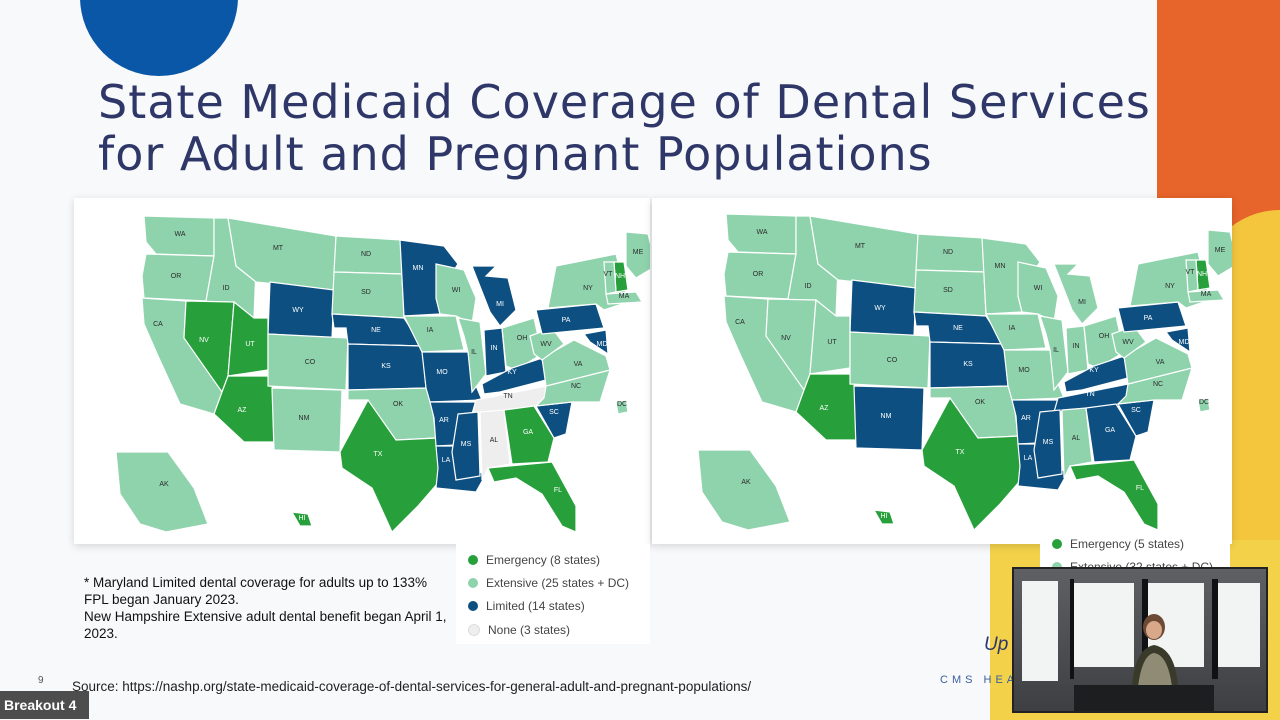  Describe the element at coordinates (886, 416) in the screenshot. I see `state-label-nm: NM` at that location.